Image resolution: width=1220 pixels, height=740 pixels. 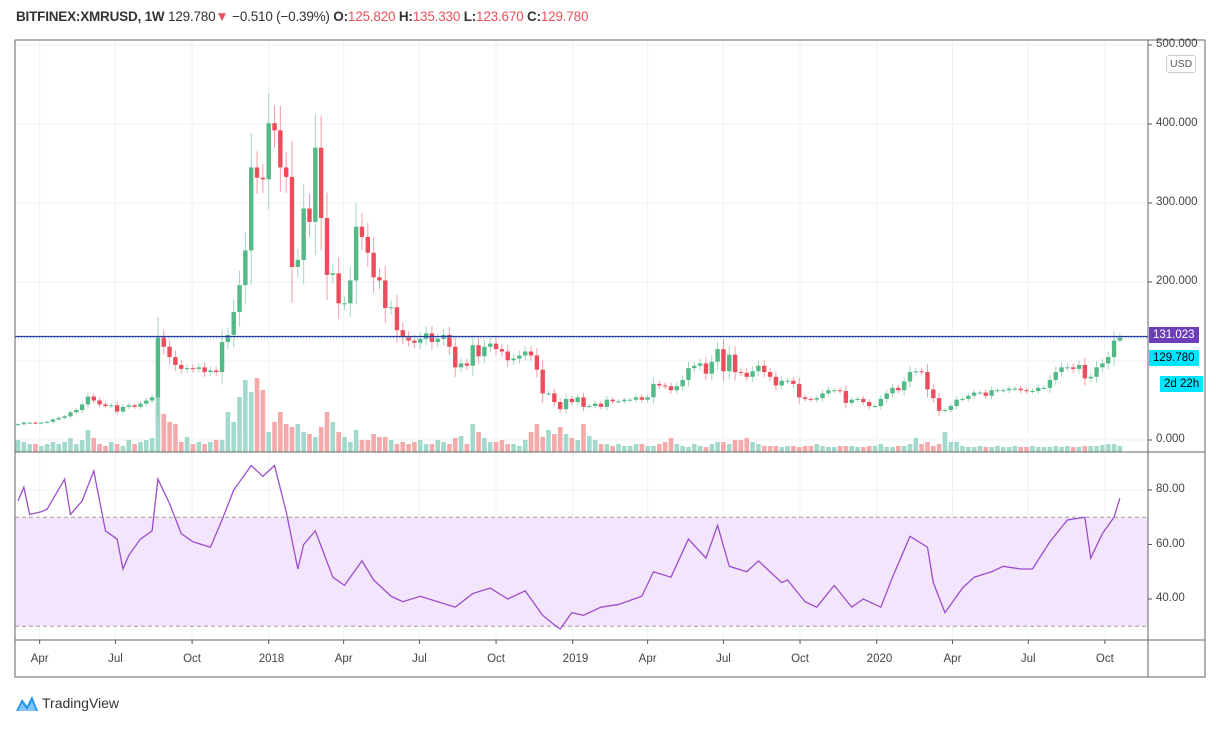 What do you see at coordinates (564, 16) in the screenshot?
I see `close-value: 129.780` at bounding box center [564, 16].